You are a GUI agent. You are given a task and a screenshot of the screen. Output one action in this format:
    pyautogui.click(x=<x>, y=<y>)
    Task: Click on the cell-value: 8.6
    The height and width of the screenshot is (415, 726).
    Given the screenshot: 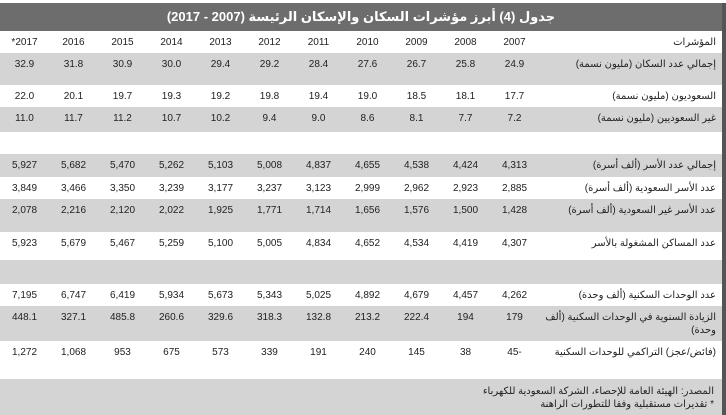 What is the action you would take?
    pyautogui.click(x=367, y=118)
    